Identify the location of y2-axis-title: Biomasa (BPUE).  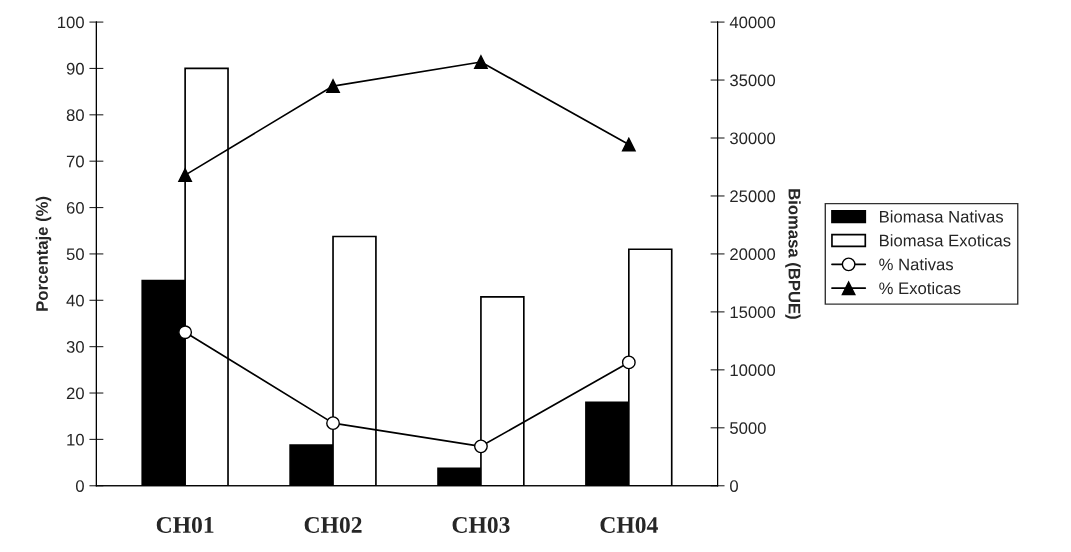
(793, 254).